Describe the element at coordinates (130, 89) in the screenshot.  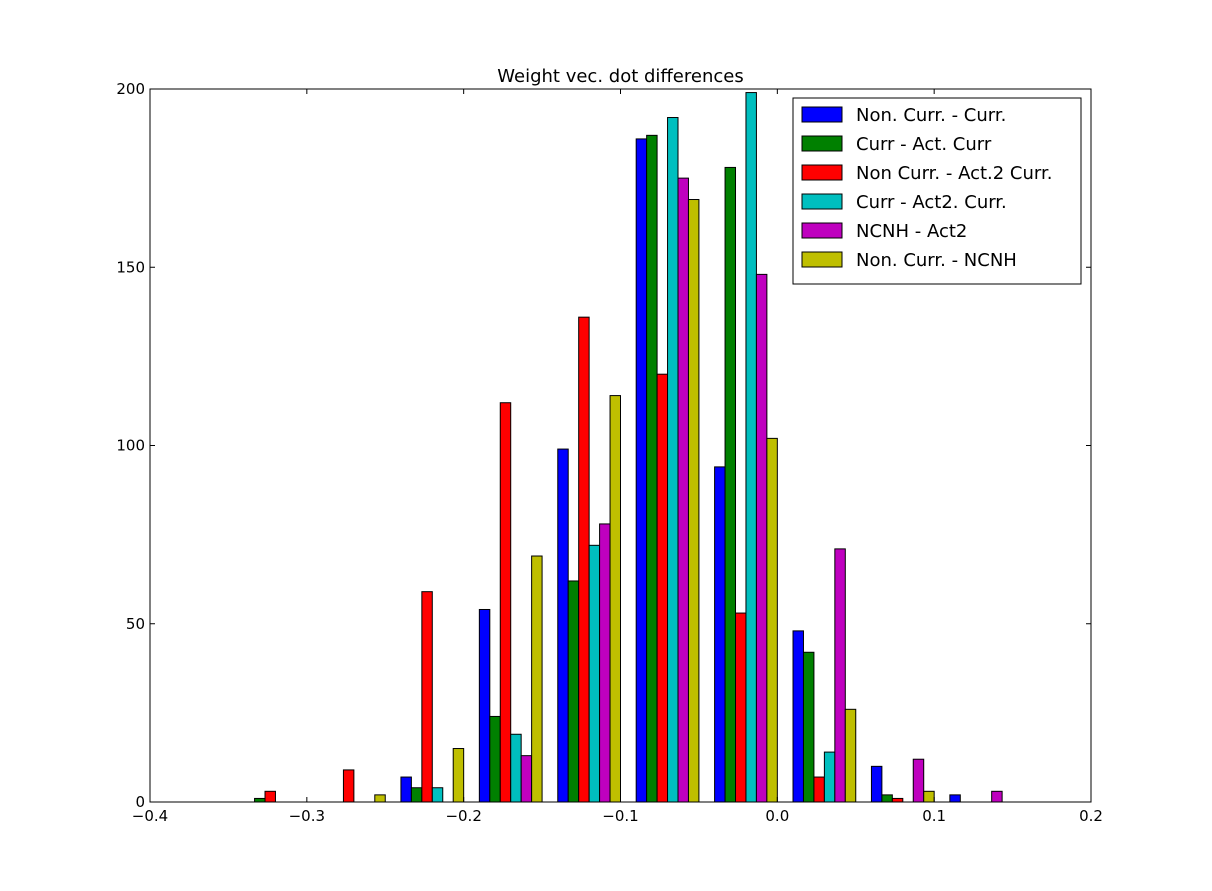
I see `y-tick-label: 200` at that location.